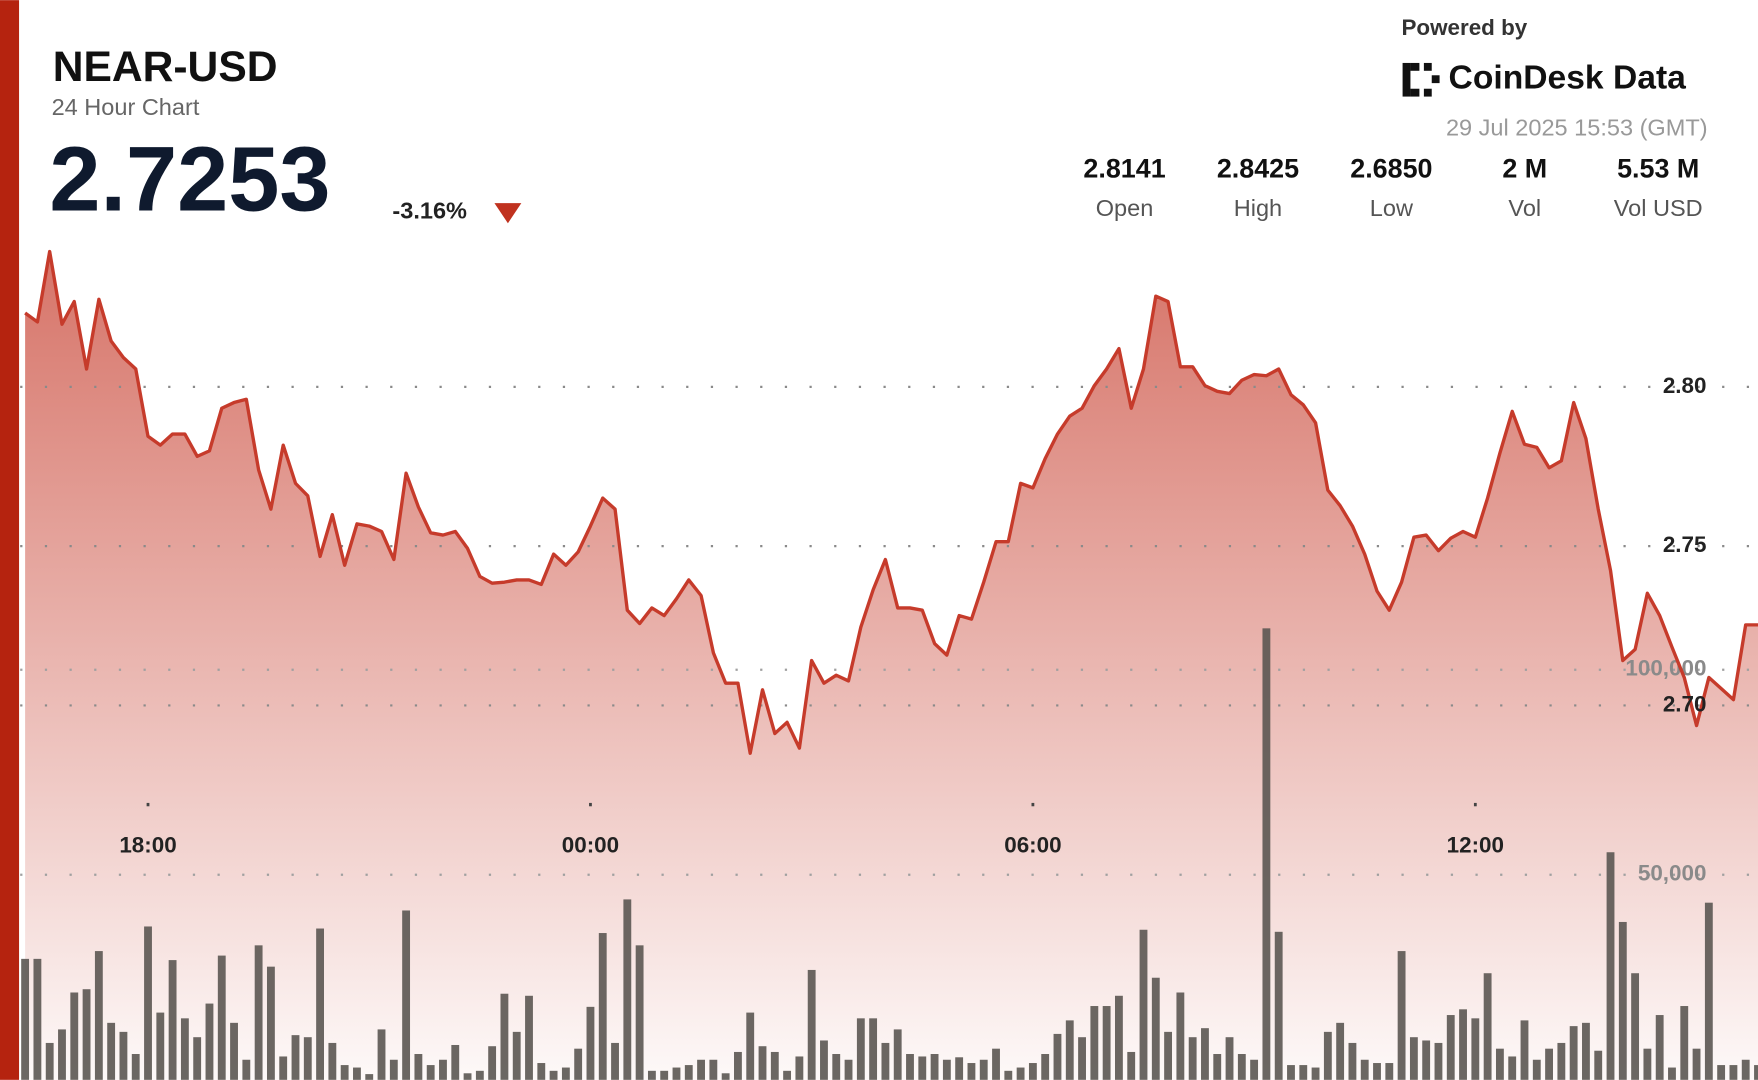 This screenshot has width=1758, height=1080. I want to click on stat-value: 2.8141, so click(1124, 169).